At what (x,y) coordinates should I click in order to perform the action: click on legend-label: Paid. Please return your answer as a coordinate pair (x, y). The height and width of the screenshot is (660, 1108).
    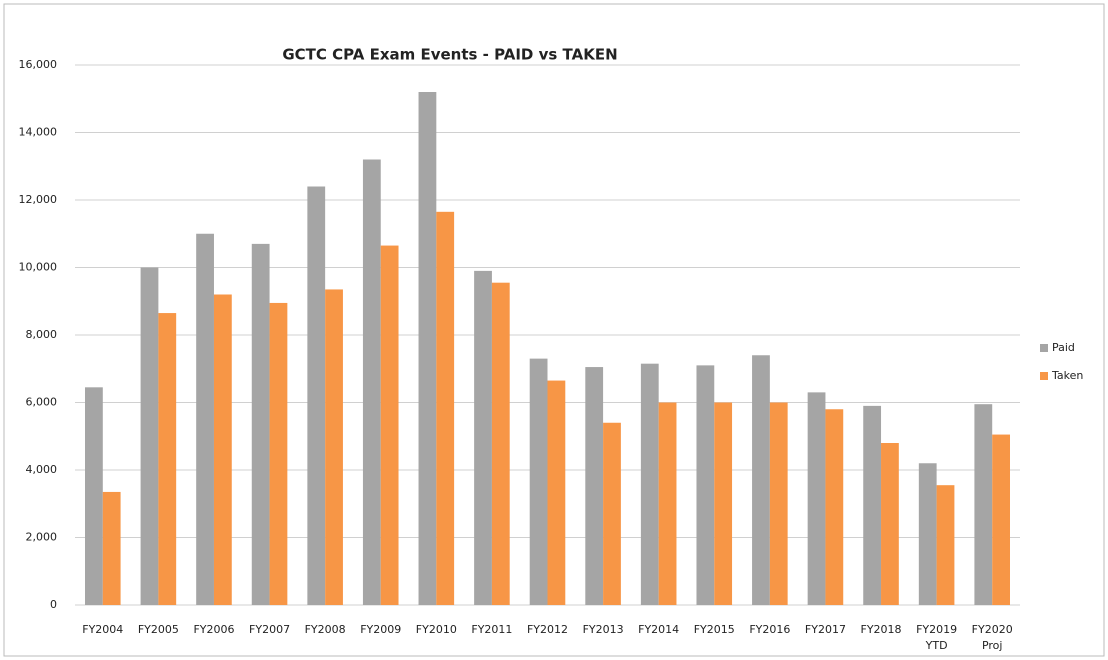
    Looking at the image, I should click on (1063, 347).